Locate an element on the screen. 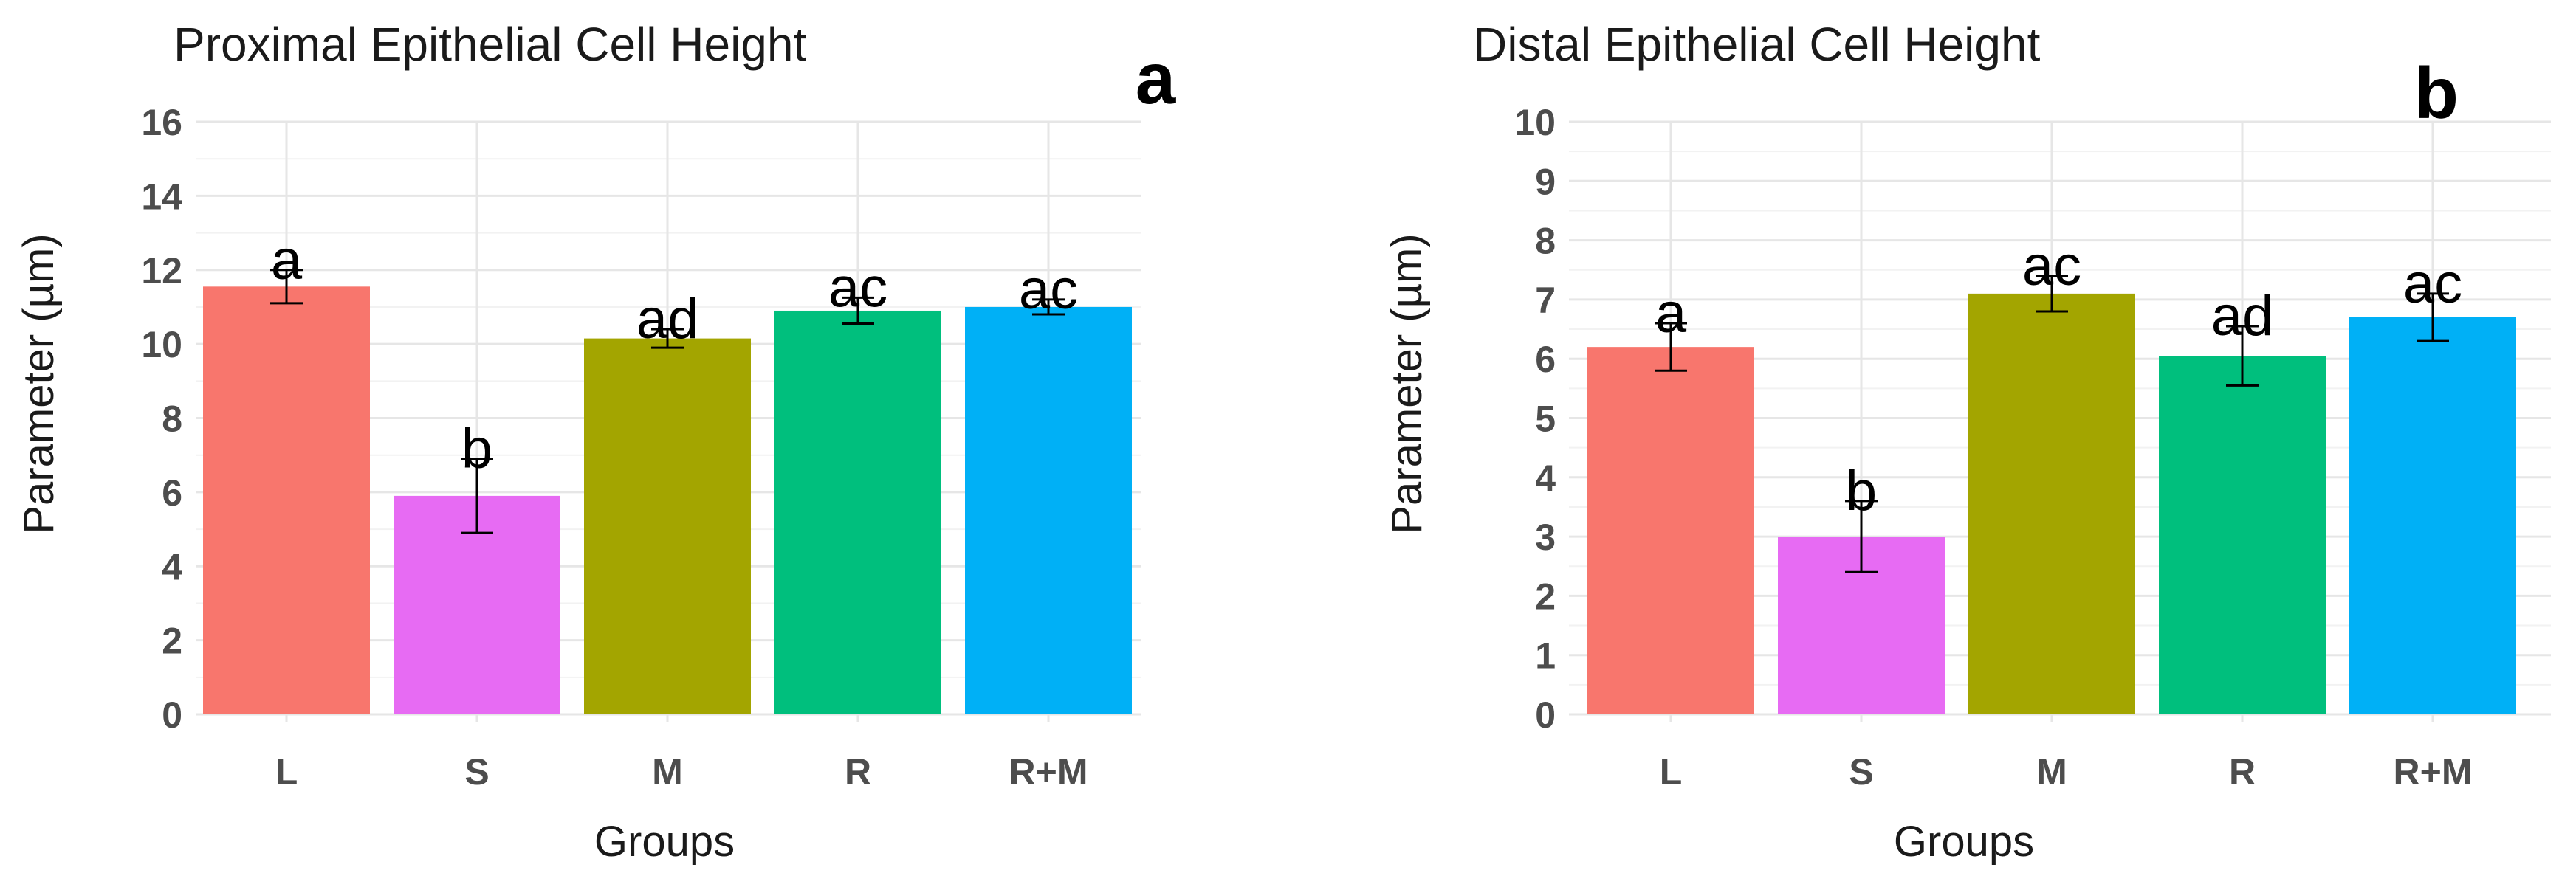  significance-labels: a b ad ac ac is located at coordinates (674, 354).